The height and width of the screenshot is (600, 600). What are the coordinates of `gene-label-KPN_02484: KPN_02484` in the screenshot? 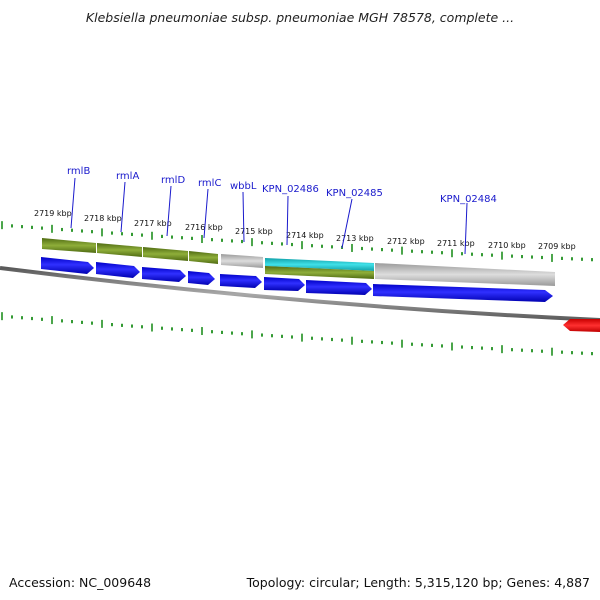 It's located at (468, 199).